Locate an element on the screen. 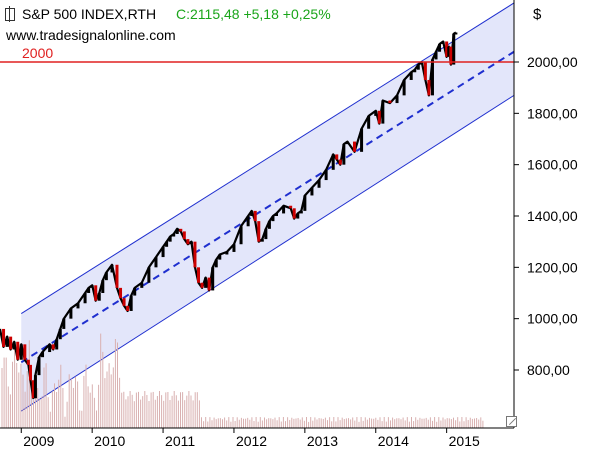 This screenshot has height=450, width=595. y-tick-label: 2000,00 is located at coordinates (552, 62).